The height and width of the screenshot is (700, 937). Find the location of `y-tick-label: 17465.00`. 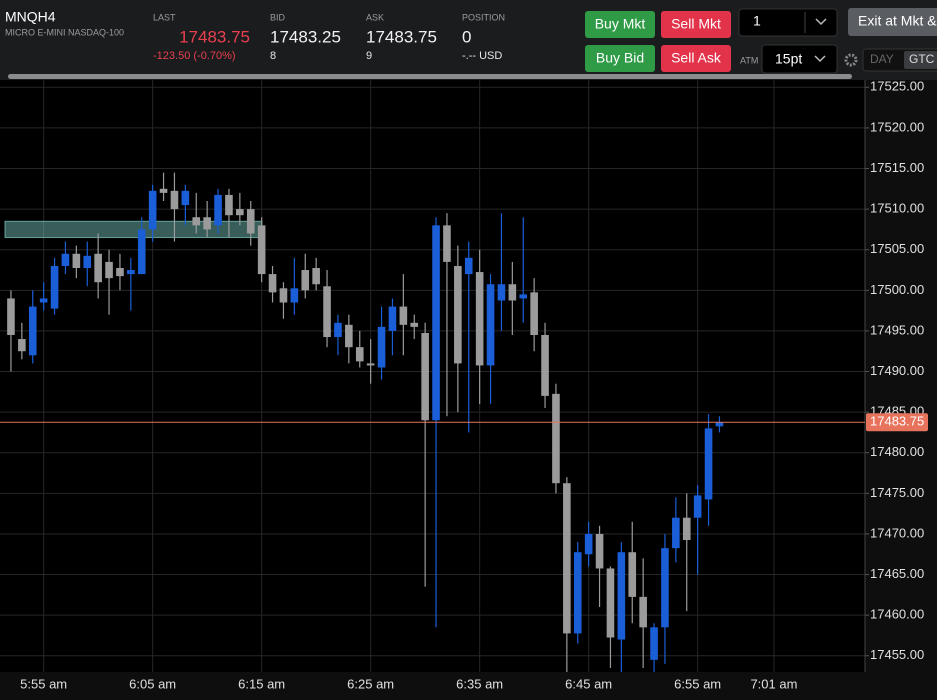

y-tick-label: 17465.00 is located at coordinates (897, 573).